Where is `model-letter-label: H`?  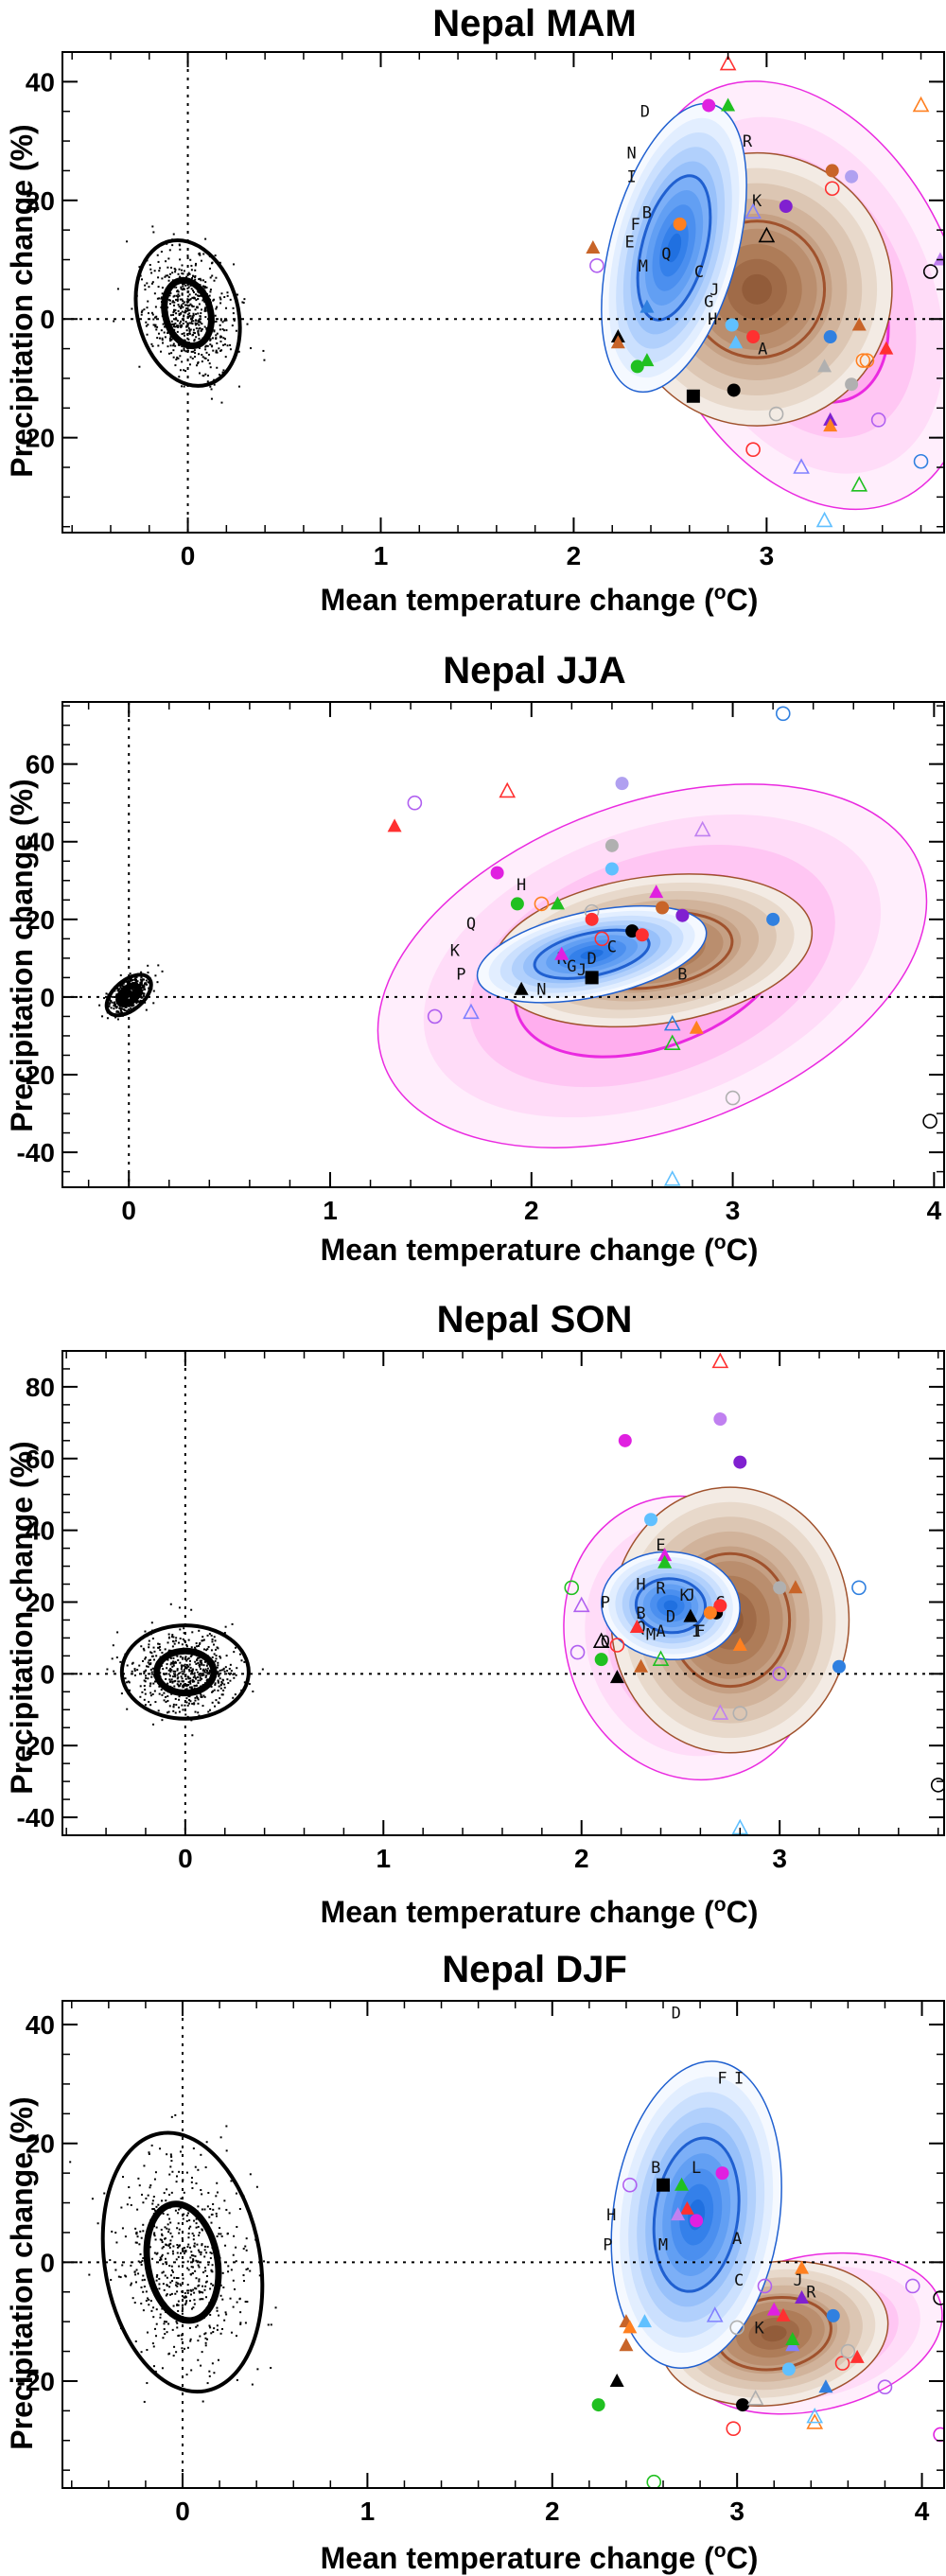 model-letter-label: H is located at coordinates (611, 2216).